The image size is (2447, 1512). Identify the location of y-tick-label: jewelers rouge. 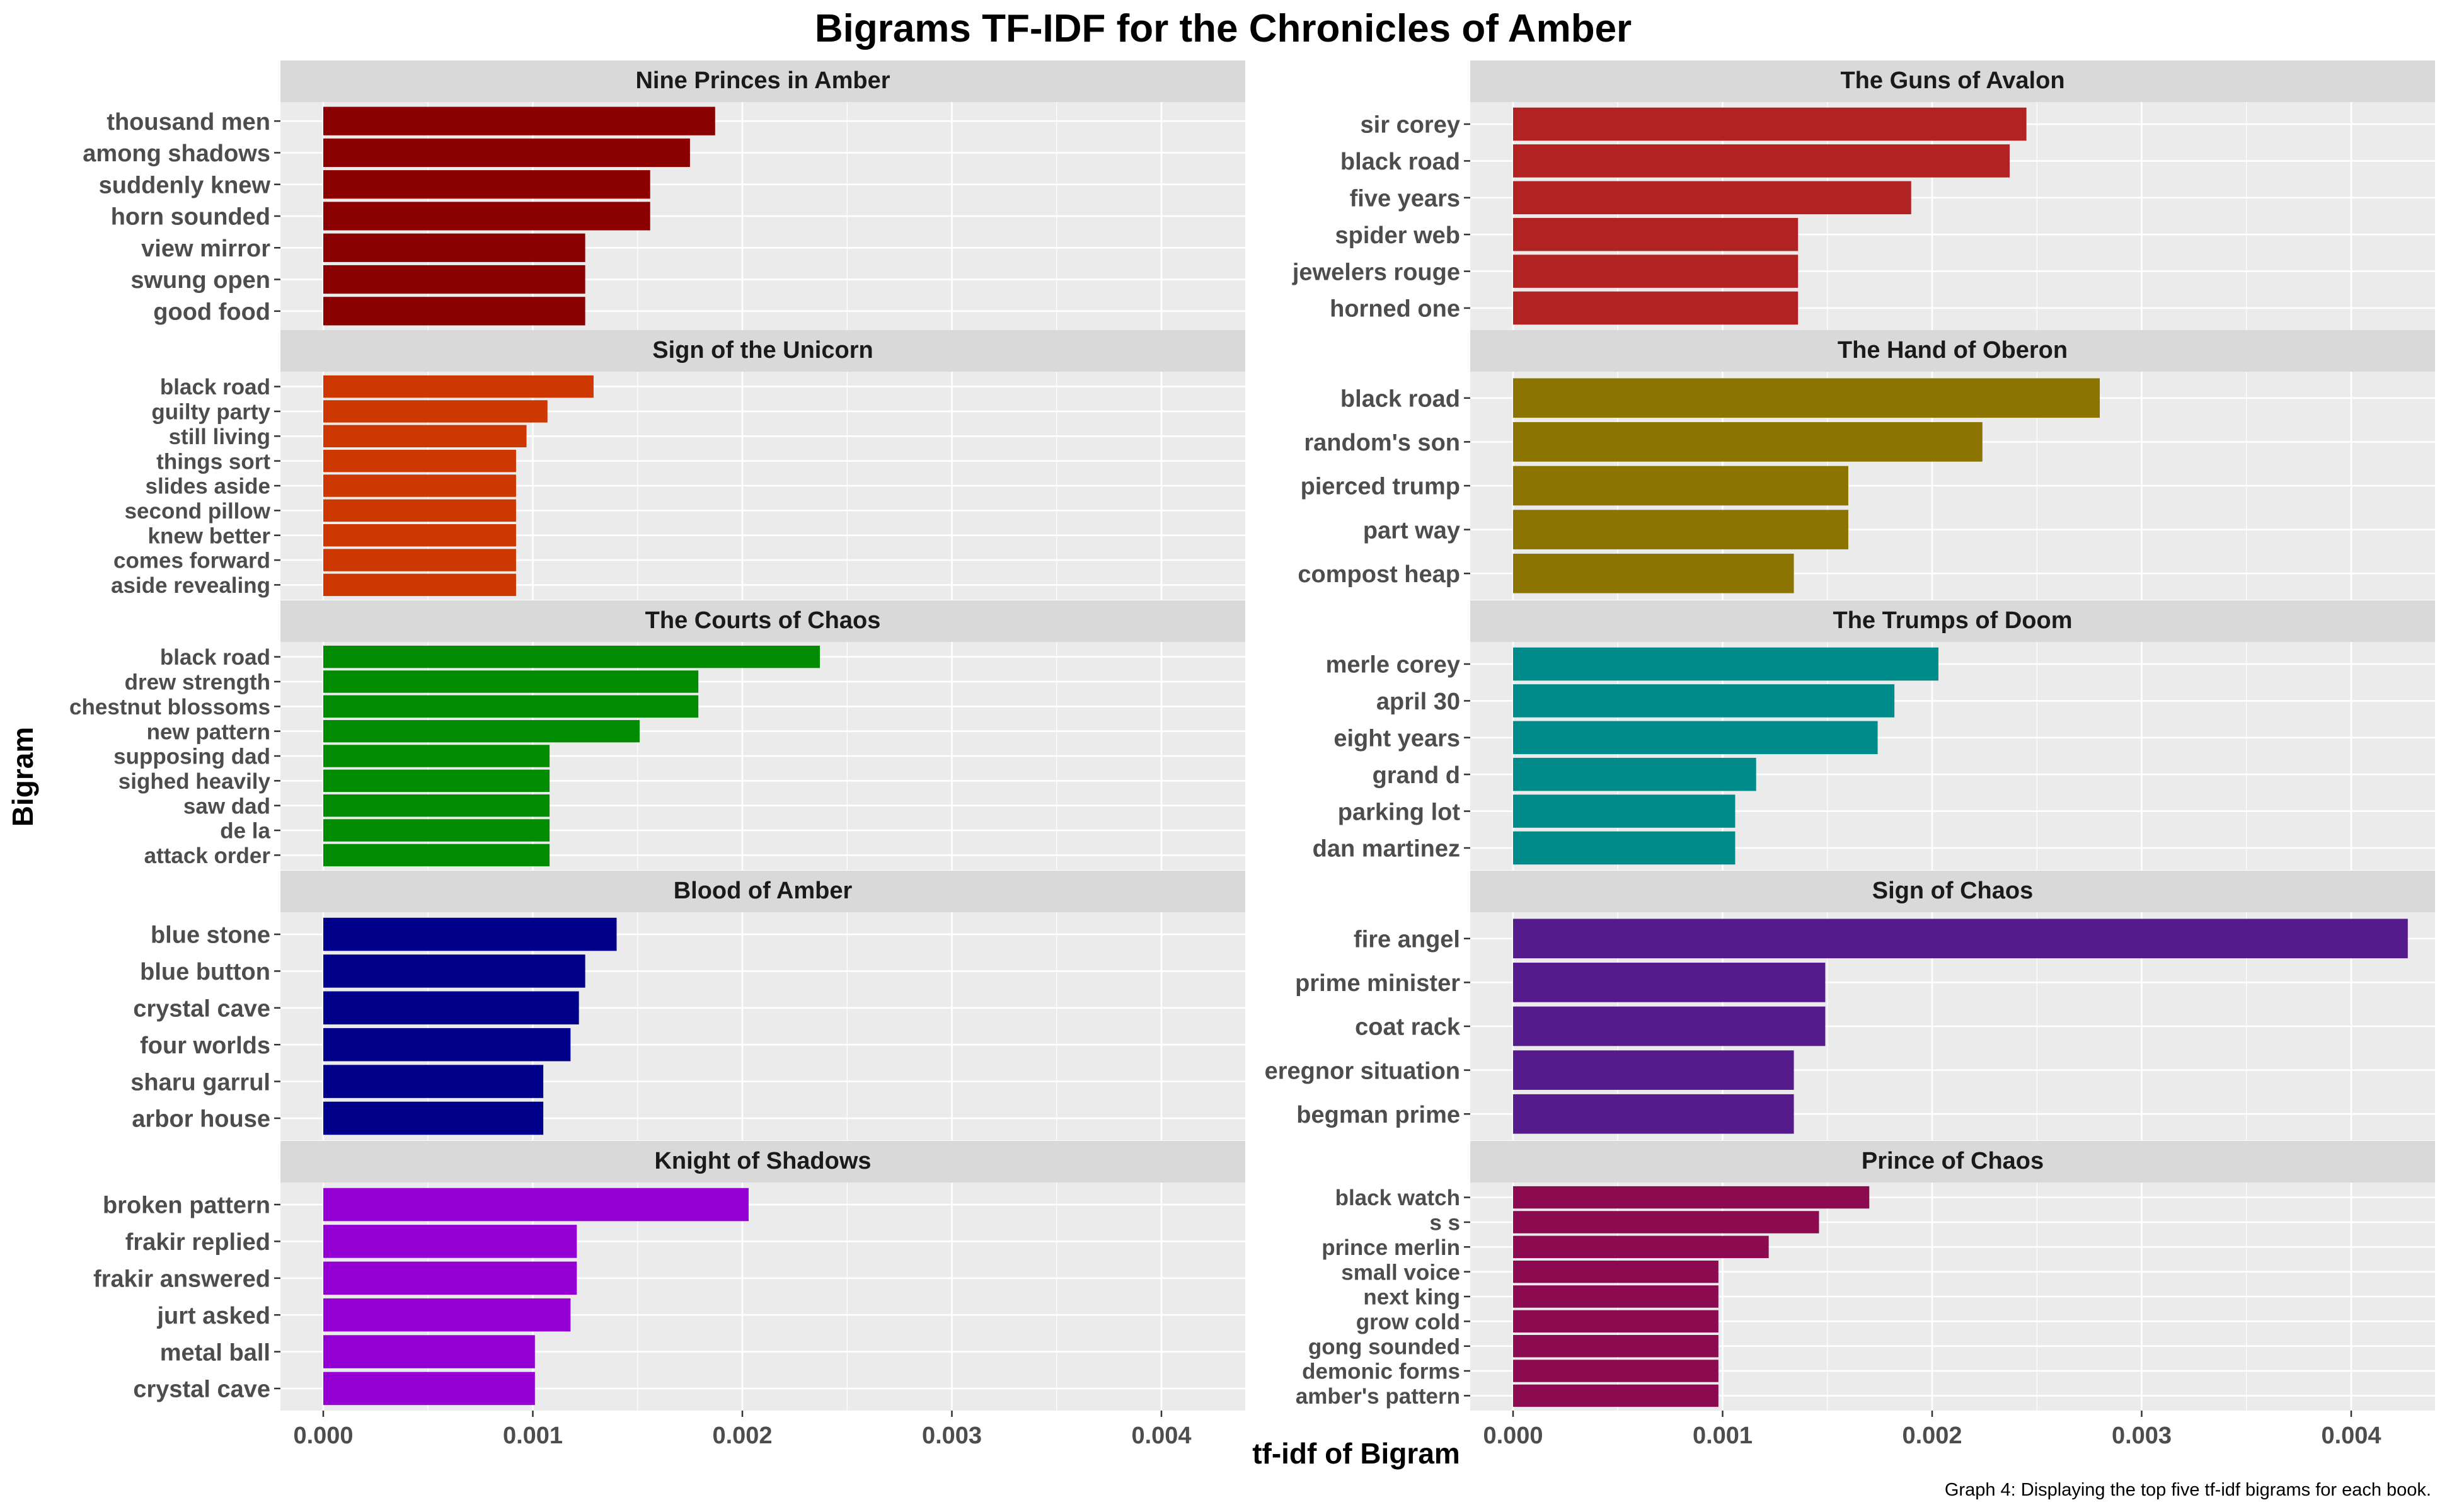
(1376, 272).